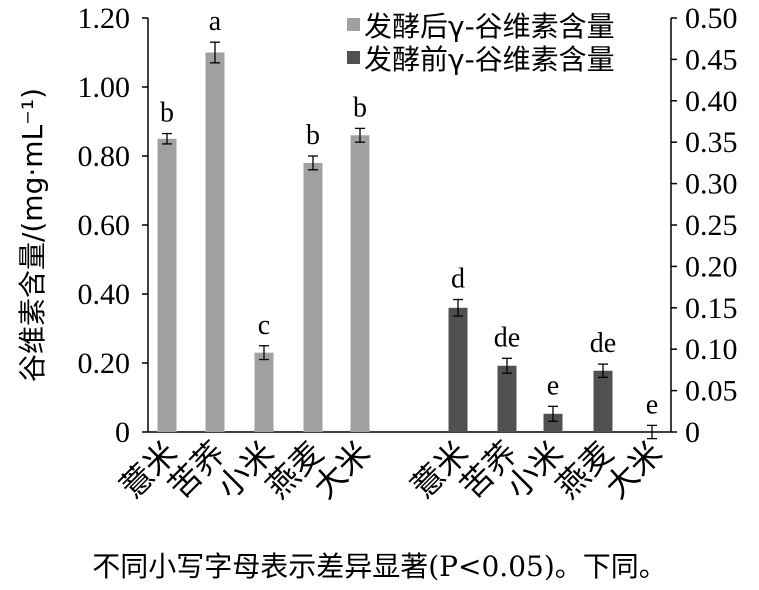 The width and height of the screenshot is (759, 590). Describe the element at coordinates (104, 225) in the screenshot. I see `left-tick-label: 0.60` at that location.